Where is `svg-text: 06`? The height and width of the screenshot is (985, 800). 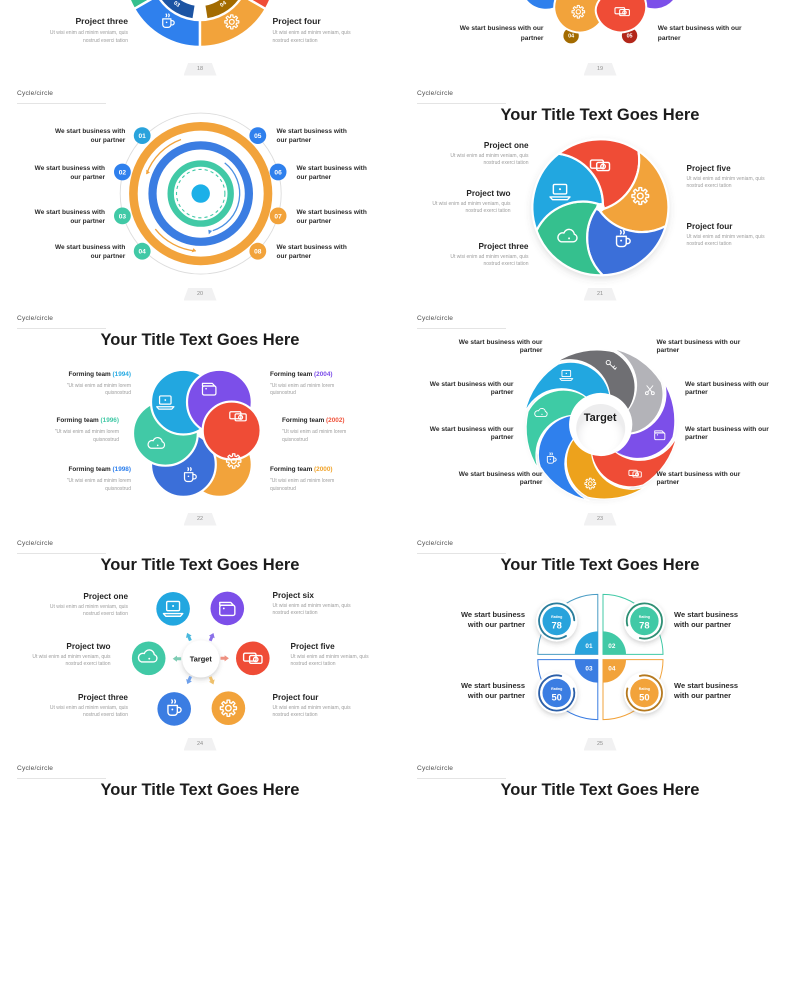
svg-text: 06 is located at coordinates (278, 172).